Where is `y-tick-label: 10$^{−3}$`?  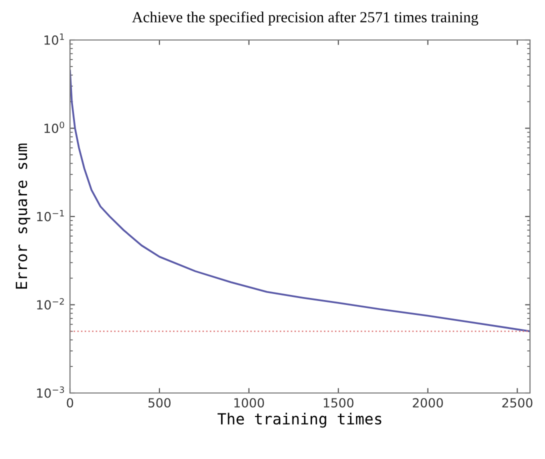
y-tick-label: 10$^{−3}$ is located at coordinates (50, 392).